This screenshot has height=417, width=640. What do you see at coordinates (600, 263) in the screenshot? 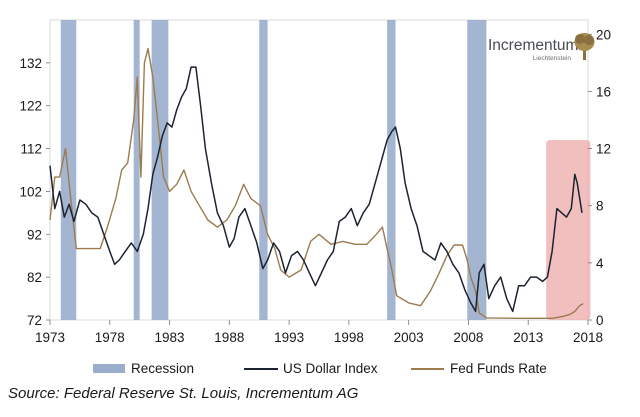
I see `right-tick-label: 4` at bounding box center [600, 263].